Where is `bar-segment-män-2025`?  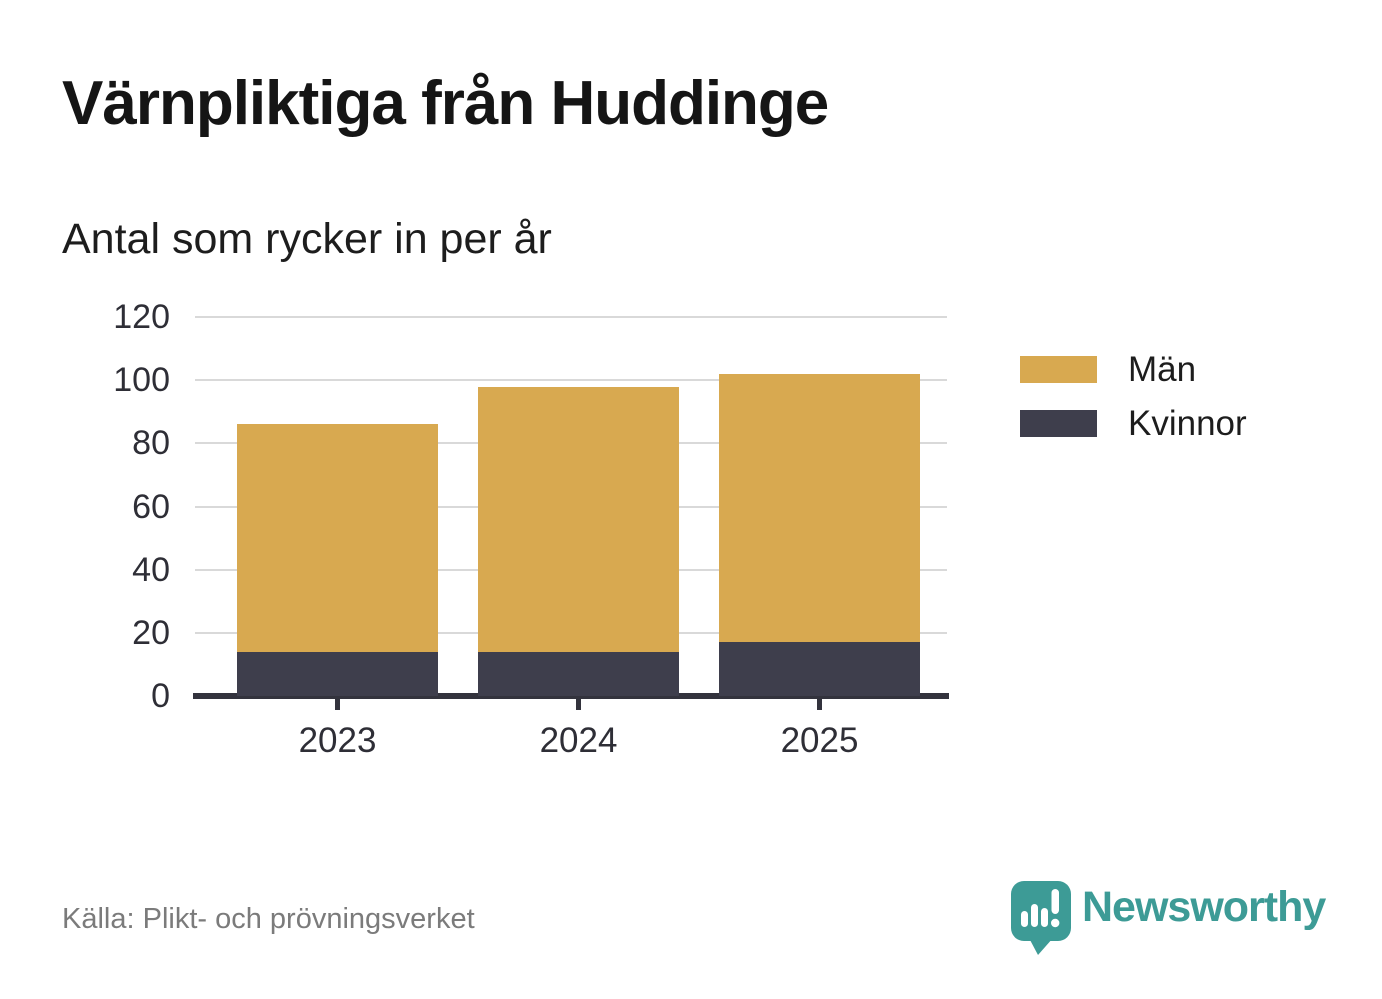 bar-segment-män-2025 is located at coordinates (819, 508).